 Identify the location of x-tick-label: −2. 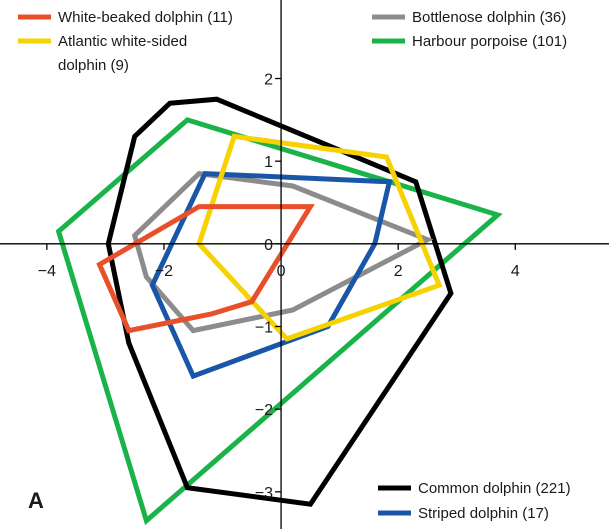
(164, 271).